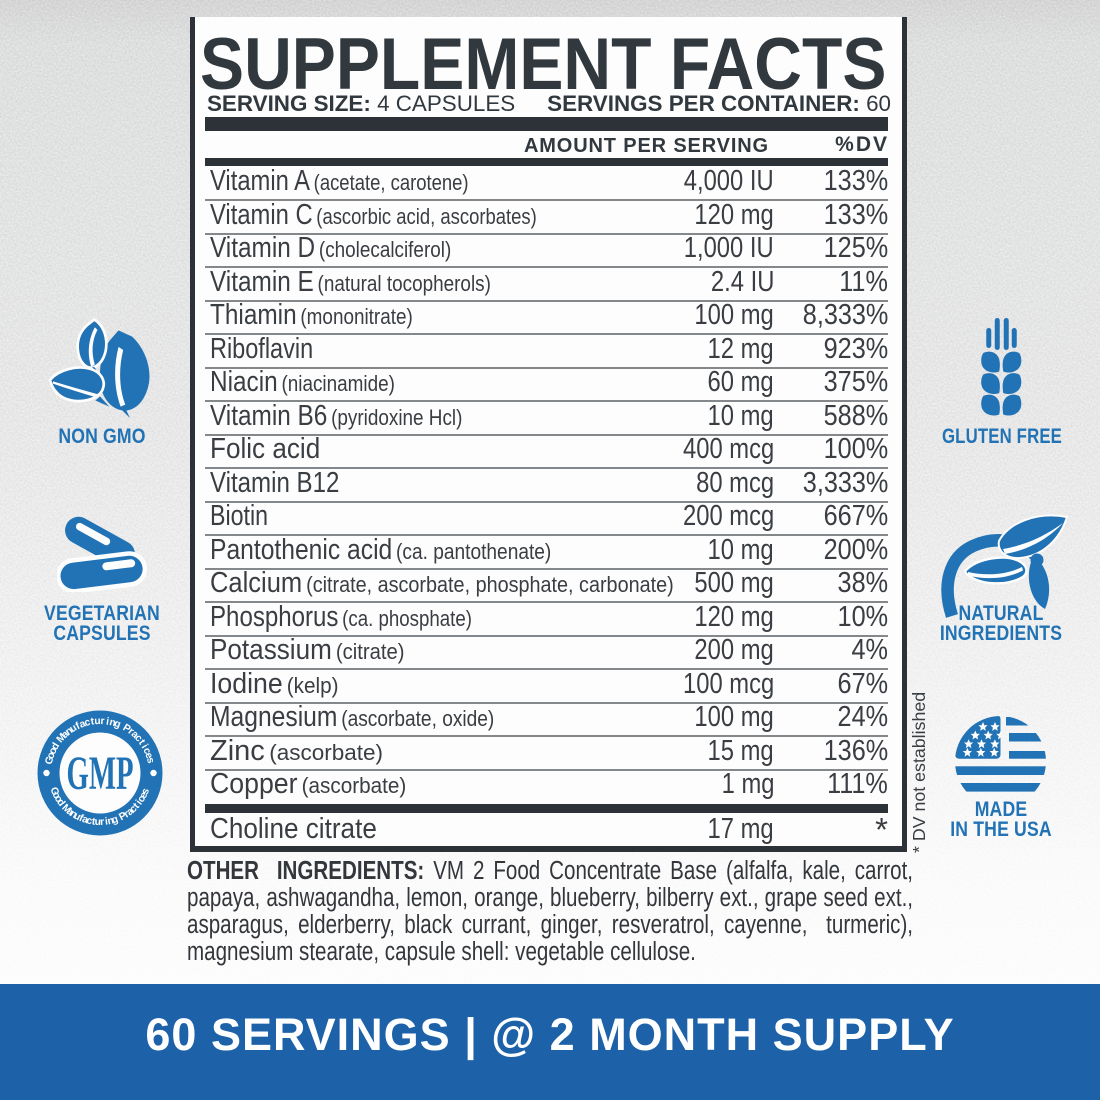  Describe the element at coordinates (100, 773) in the screenshot. I see `svg-text: GMP` at that location.